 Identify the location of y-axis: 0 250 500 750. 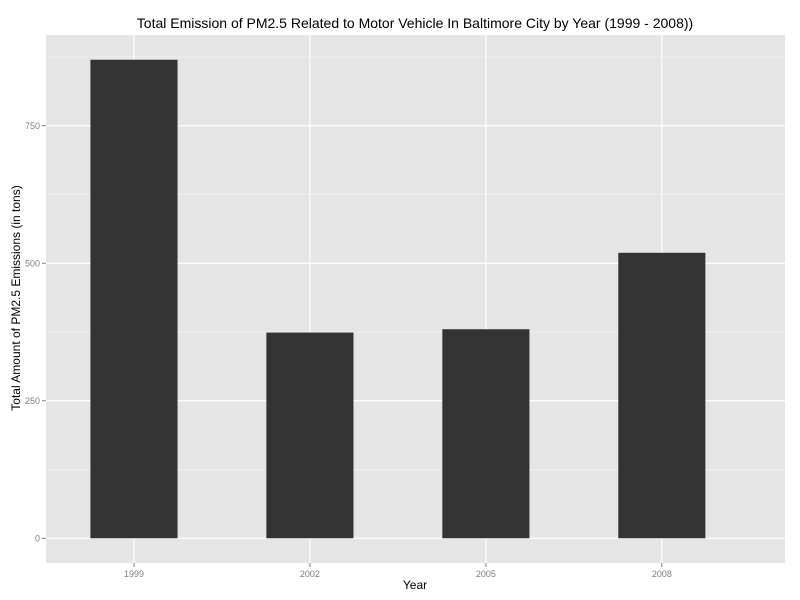
(35, 332).